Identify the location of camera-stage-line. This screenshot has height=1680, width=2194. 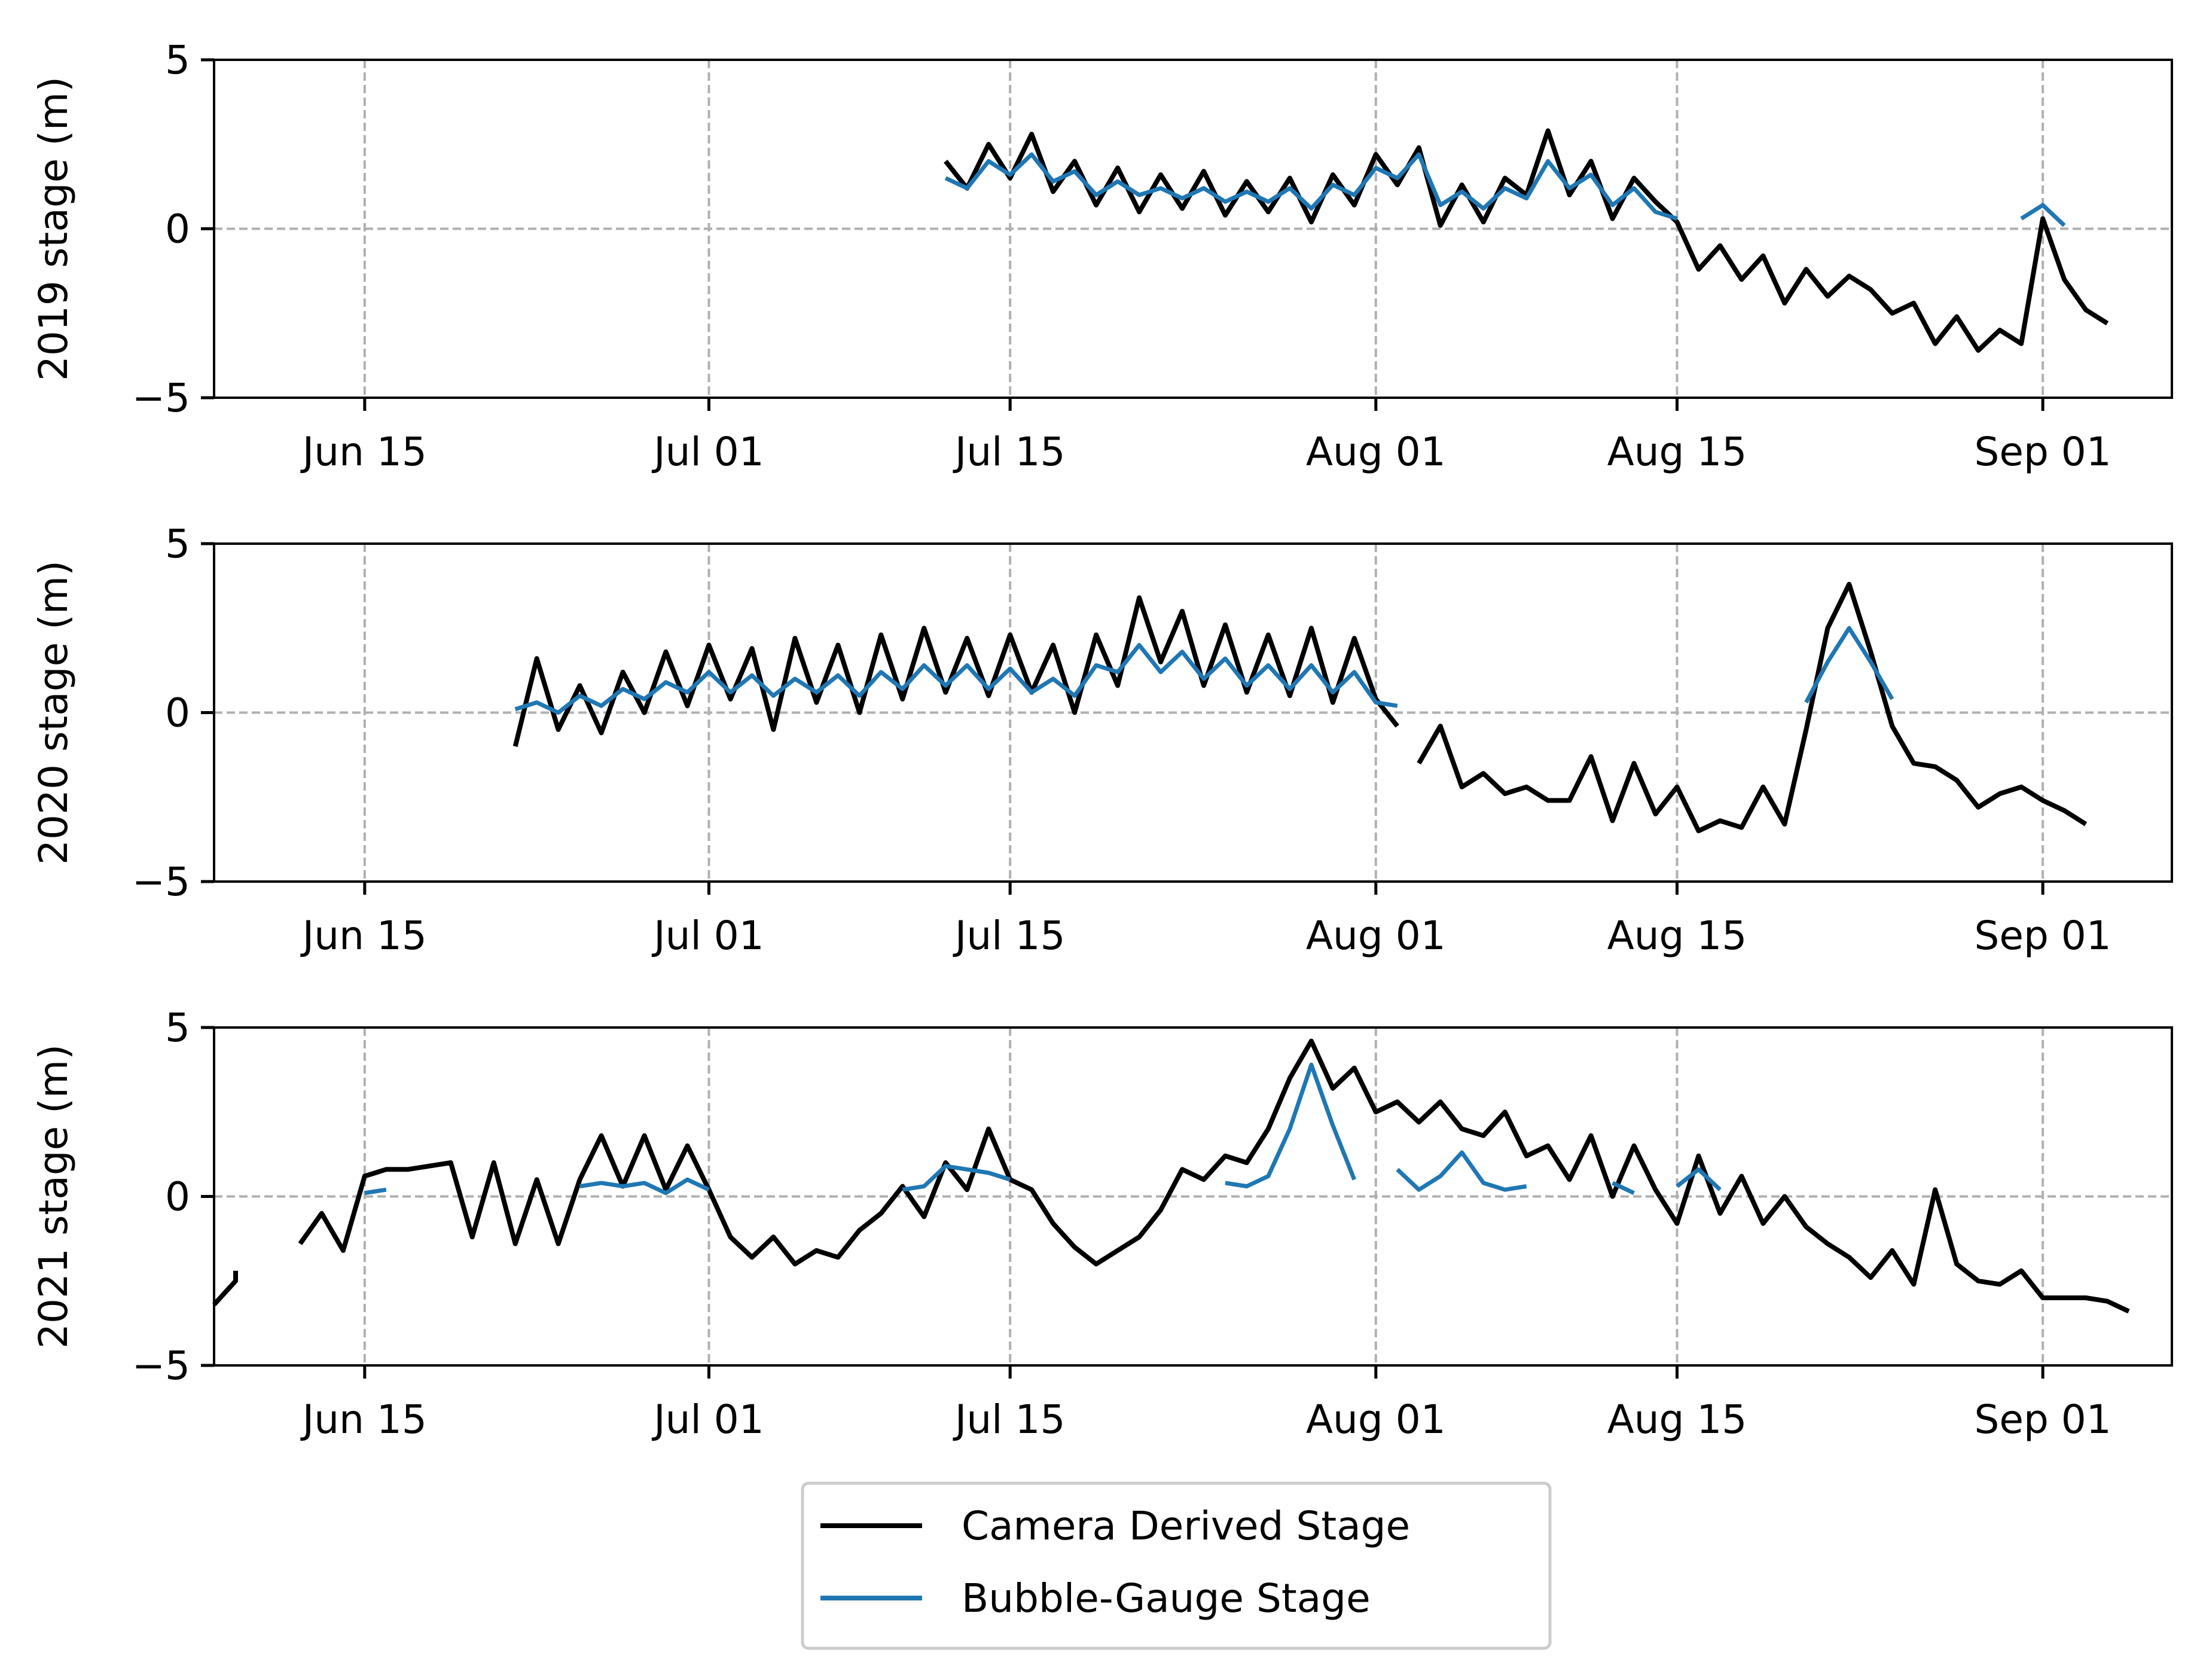
(1171, 1176).